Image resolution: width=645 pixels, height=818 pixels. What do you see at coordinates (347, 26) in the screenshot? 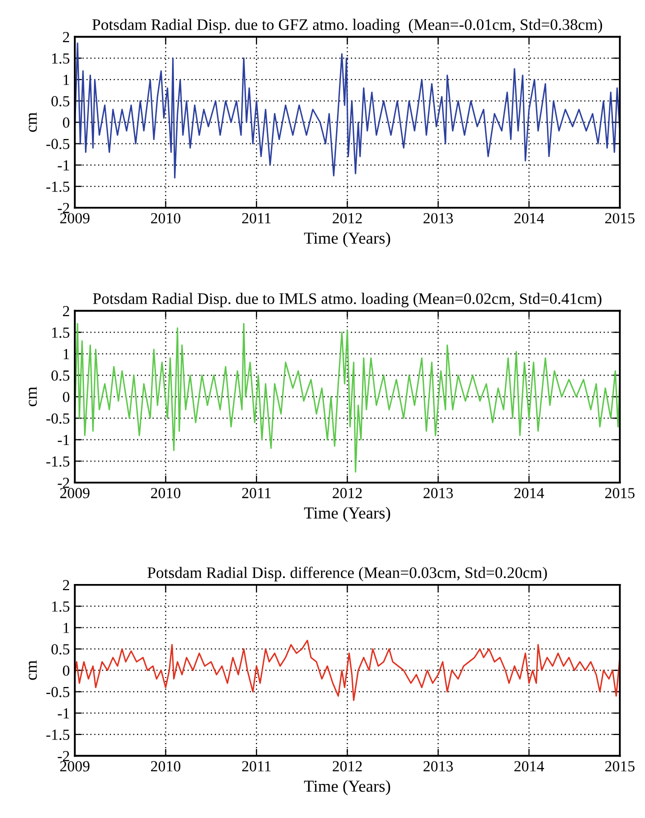
I see `chart-title: Potsdam Radial Disp. due to GFZ atmo. loading (Mean=-0.01cm, Std=0.38cm)` at bounding box center [347, 26].